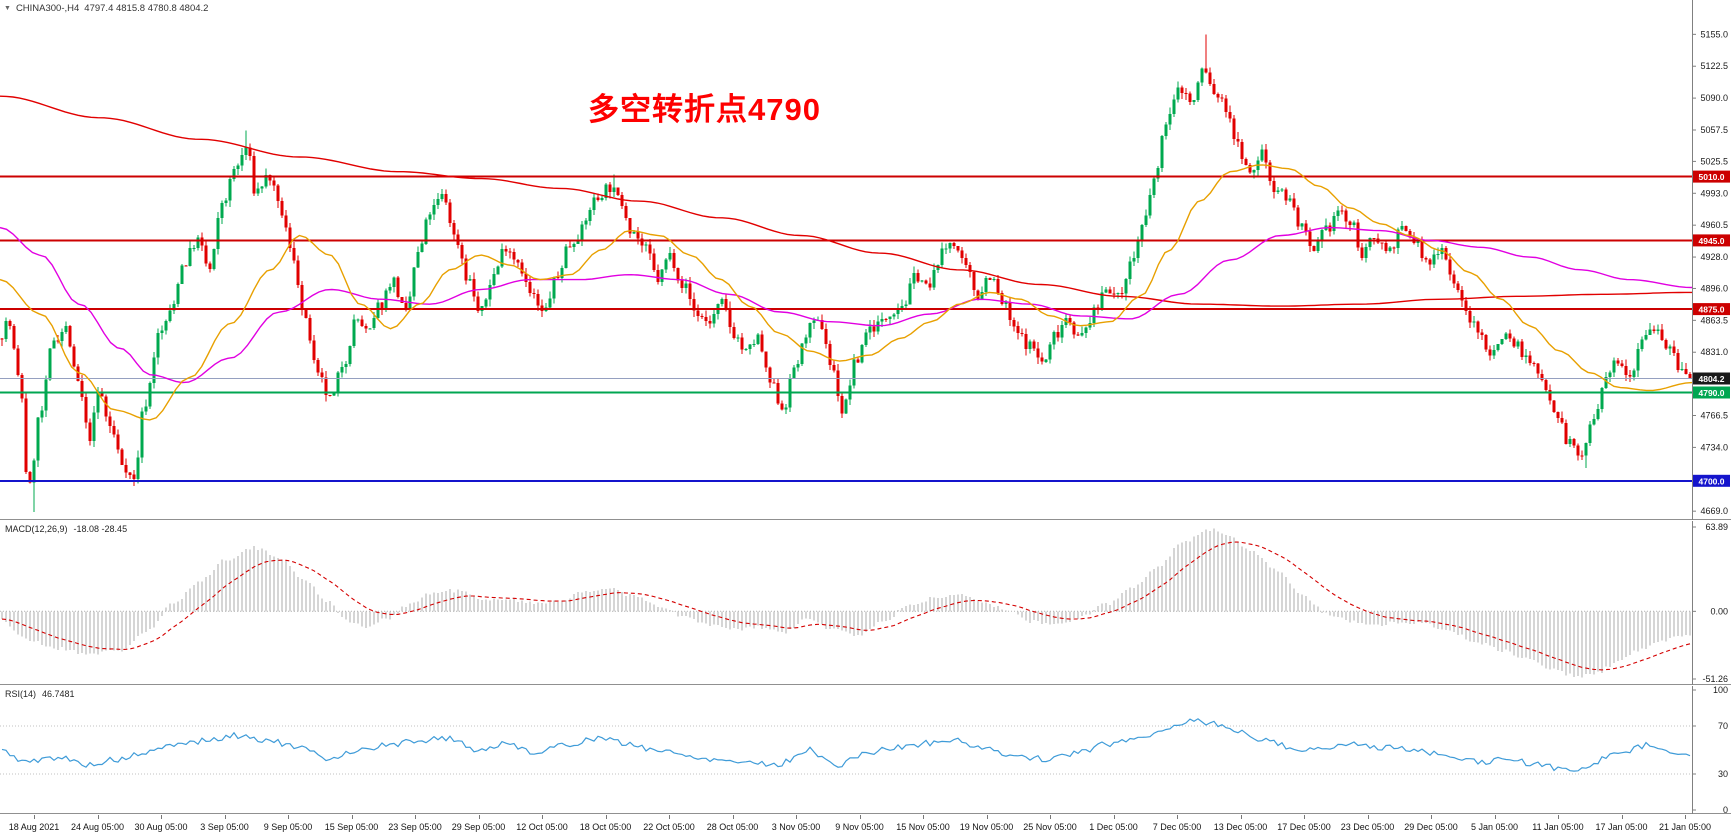 Image resolution: width=1731 pixels, height=839 pixels. Describe the element at coordinates (1714, 257) in the screenshot. I see `svg-text: 4928.0` at that location.